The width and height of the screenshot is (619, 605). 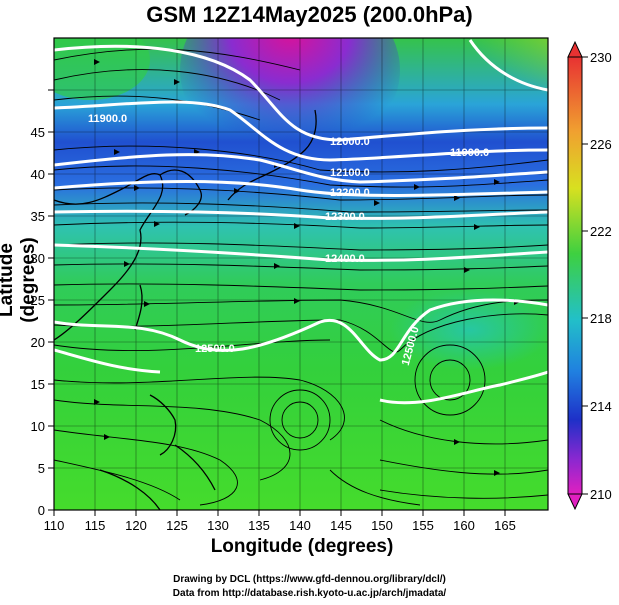 I want to click on contour-label: 12000.0, so click(x=350, y=142).